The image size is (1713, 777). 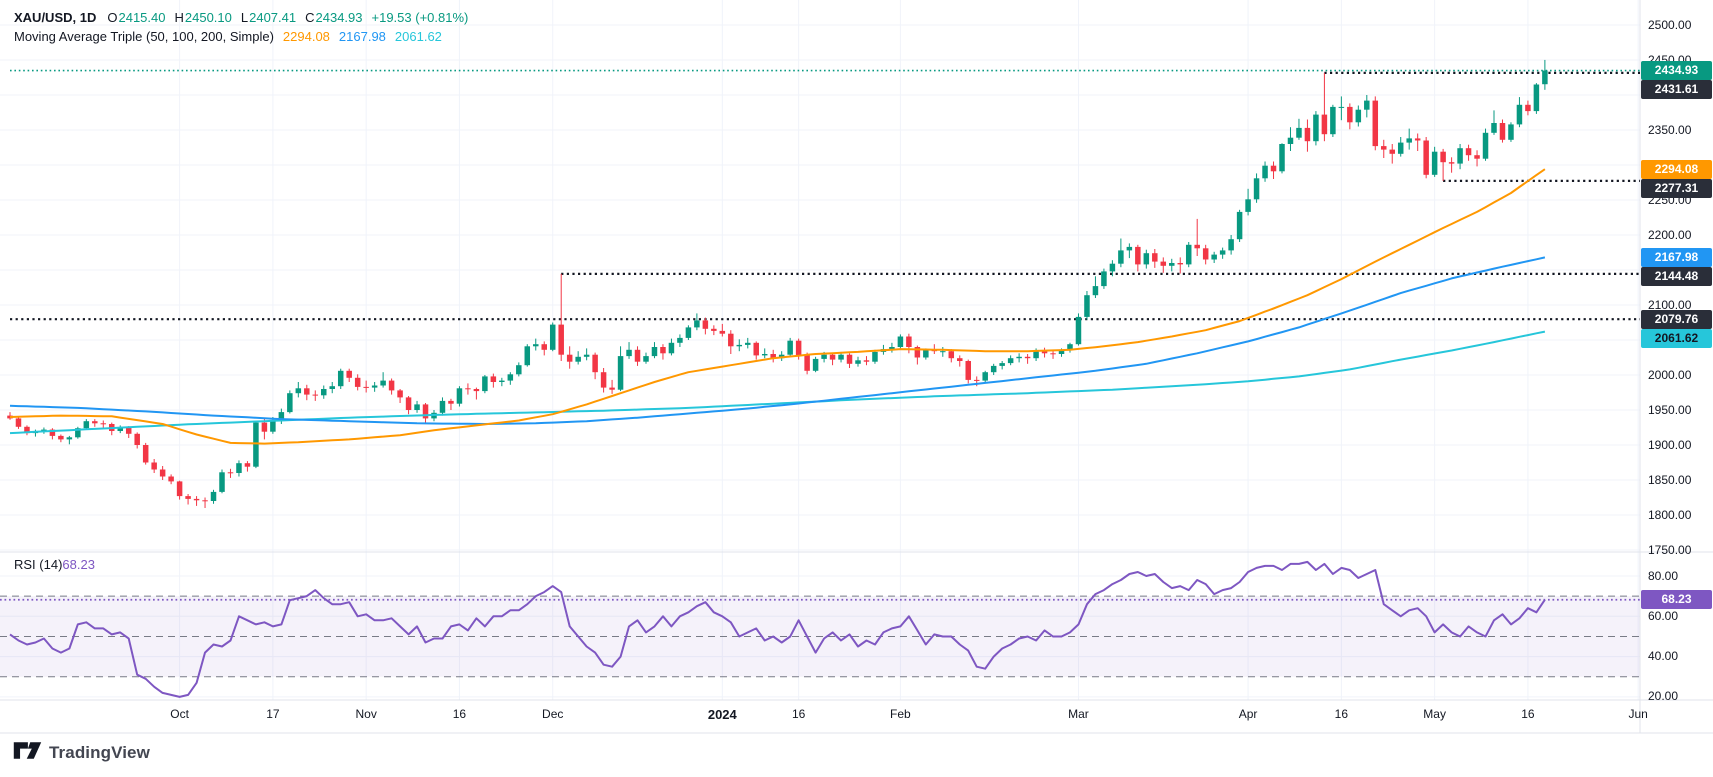 I want to click on legend-text: 2407.41, so click(x=273, y=17).